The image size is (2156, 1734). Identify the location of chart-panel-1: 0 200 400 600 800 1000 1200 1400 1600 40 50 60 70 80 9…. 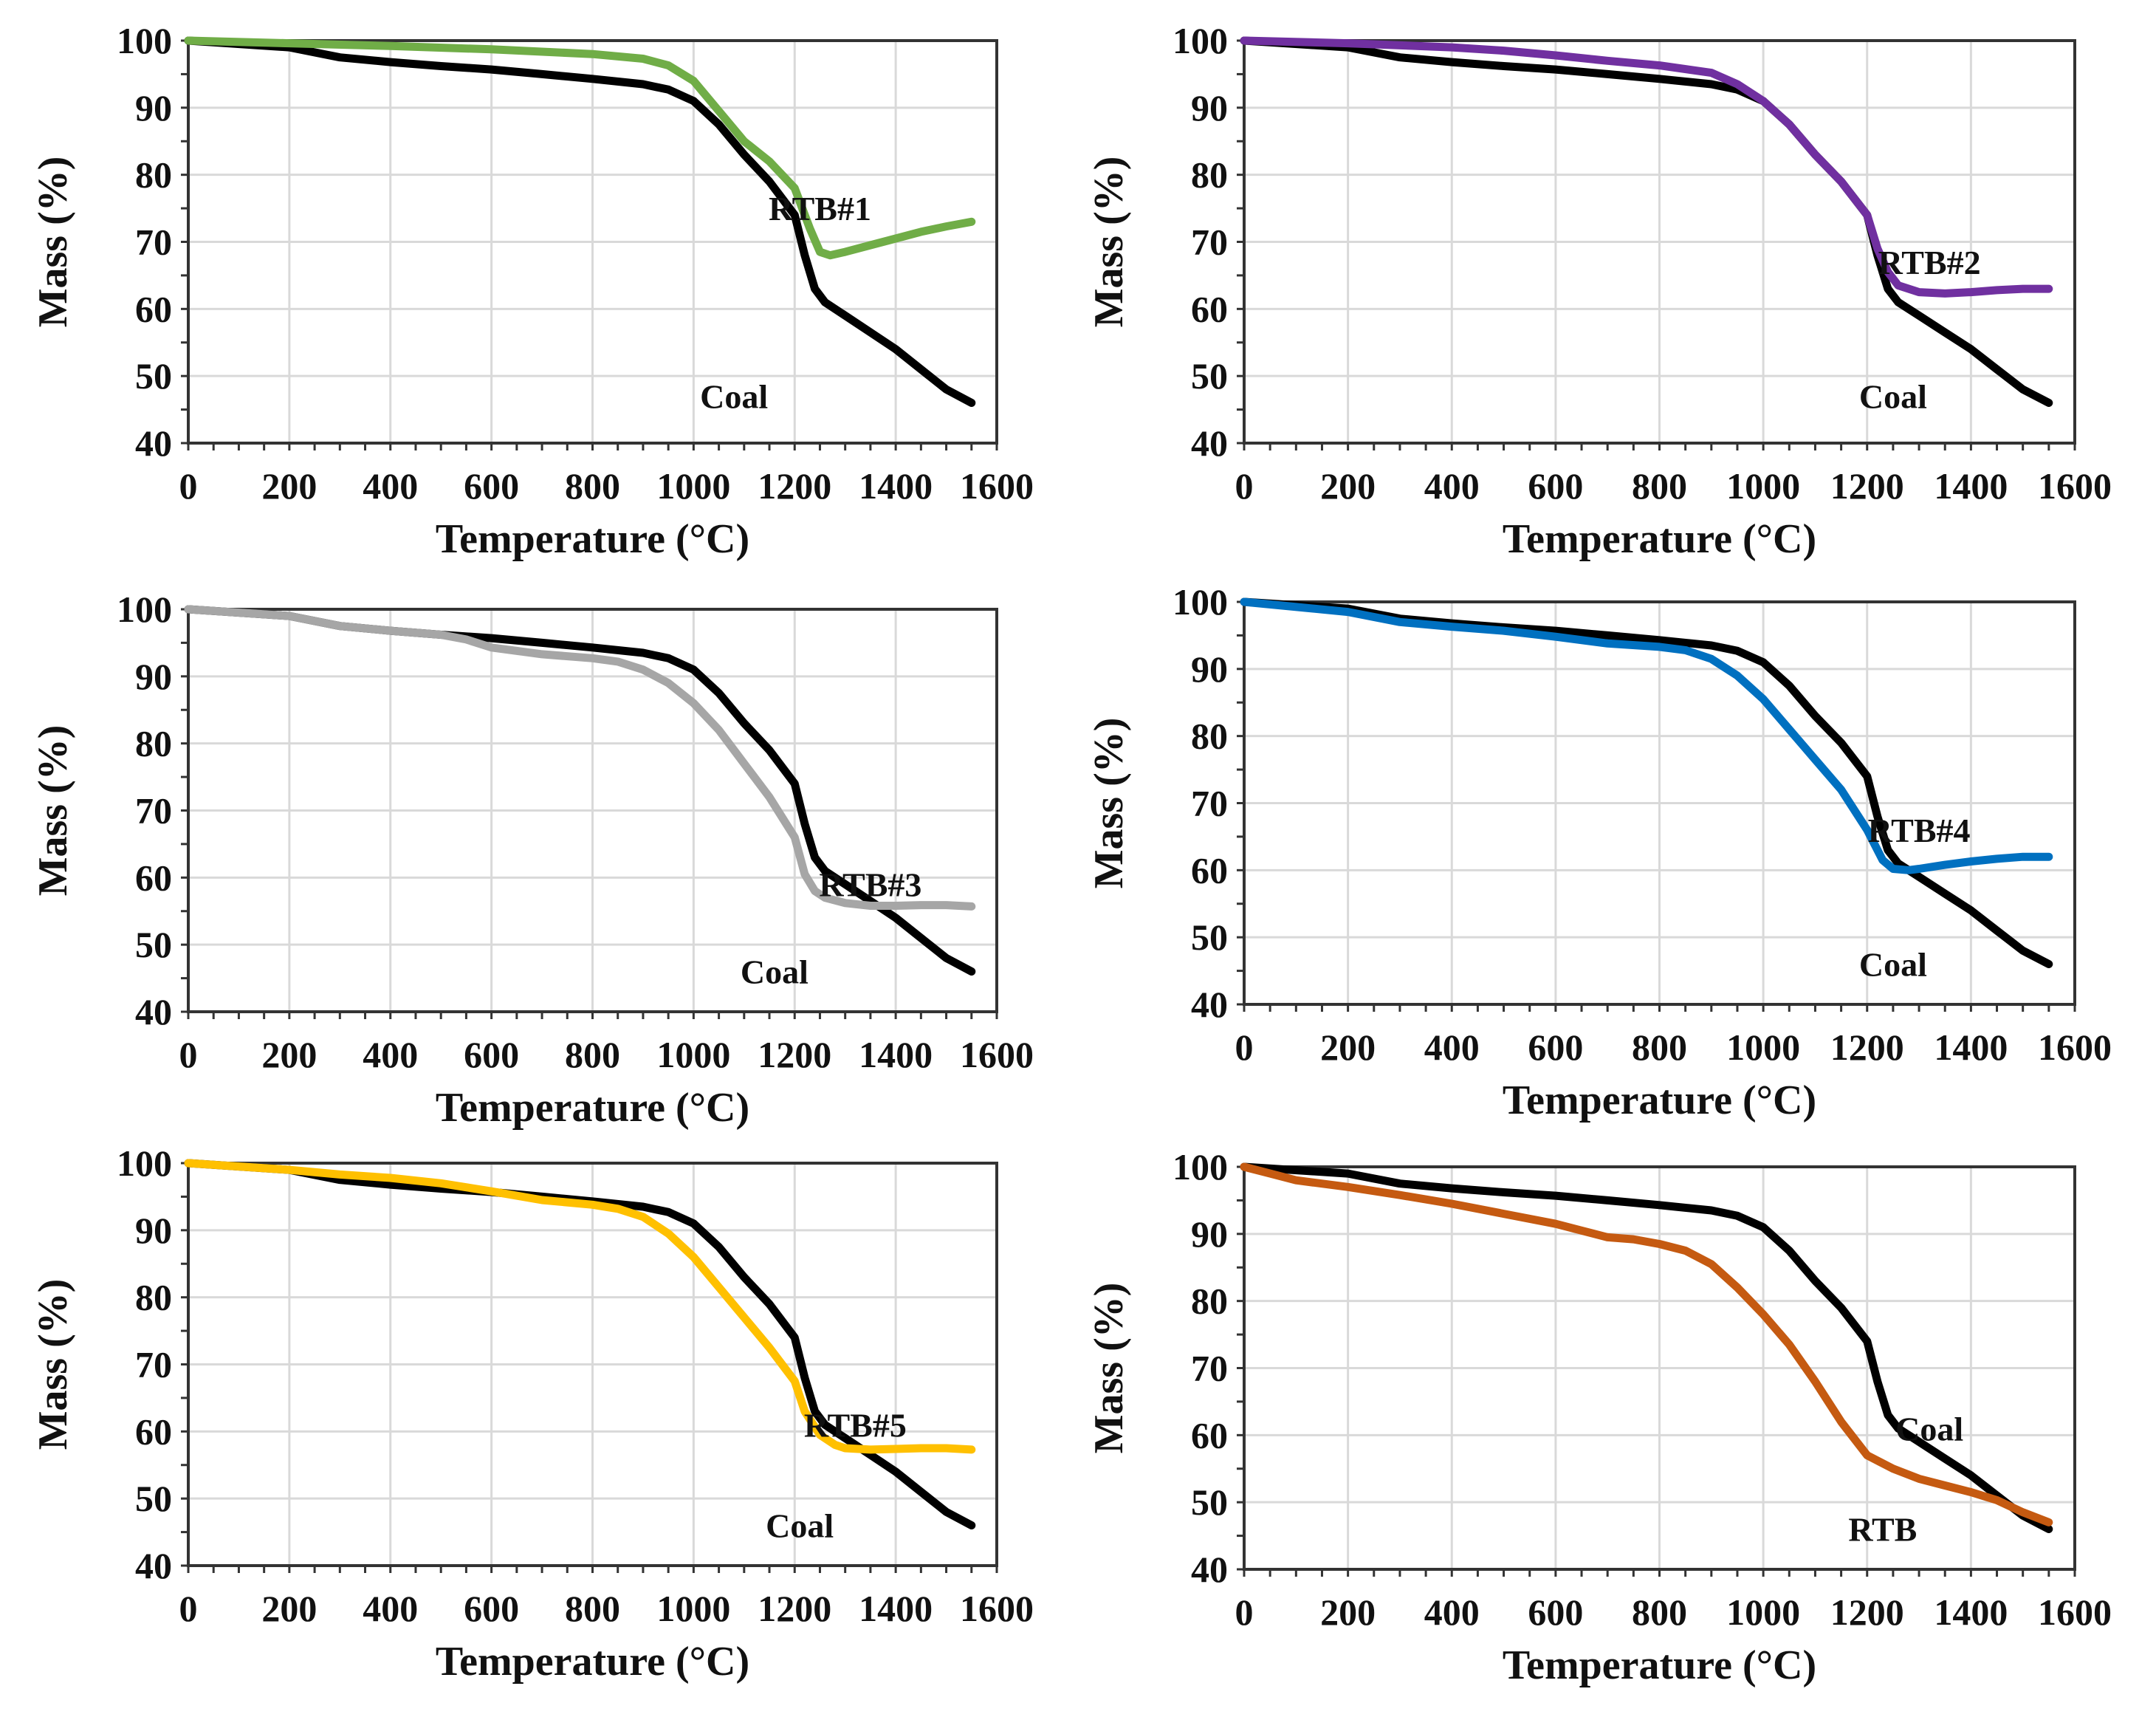
(532, 291).